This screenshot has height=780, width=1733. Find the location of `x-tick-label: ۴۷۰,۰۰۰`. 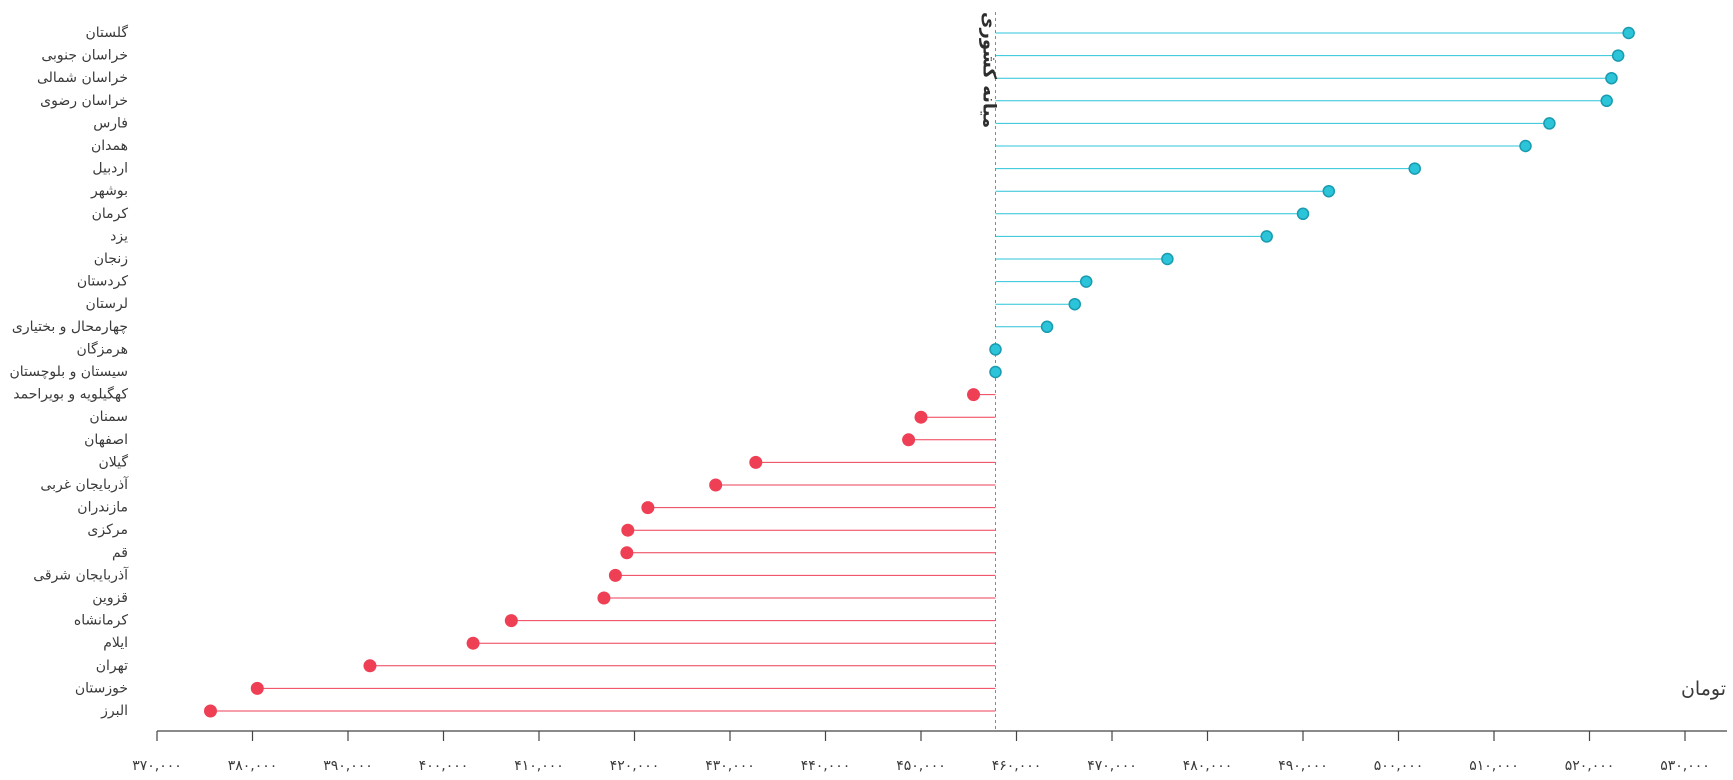

x-tick-label: ۴۷۰,۰۰۰ is located at coordinates (1112, 766).